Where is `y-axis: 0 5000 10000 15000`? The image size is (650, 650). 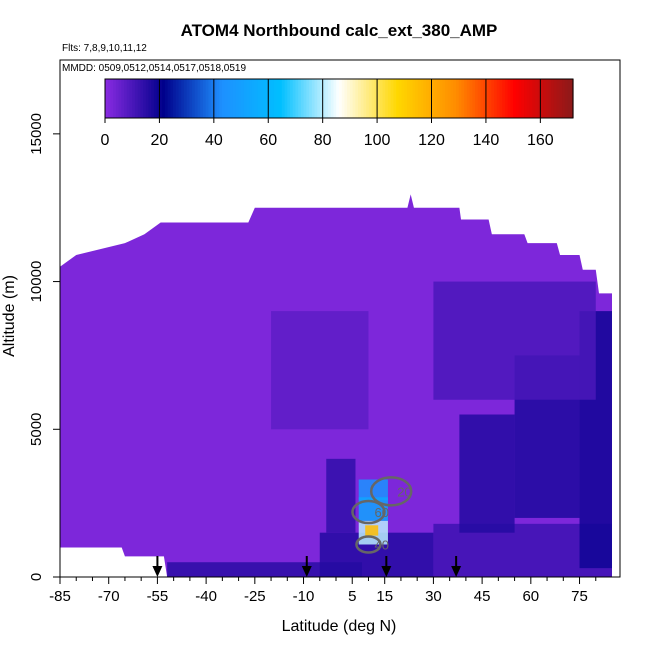 y-axis: 0 5000 10000 15000 is located at coordinates (44, 347).